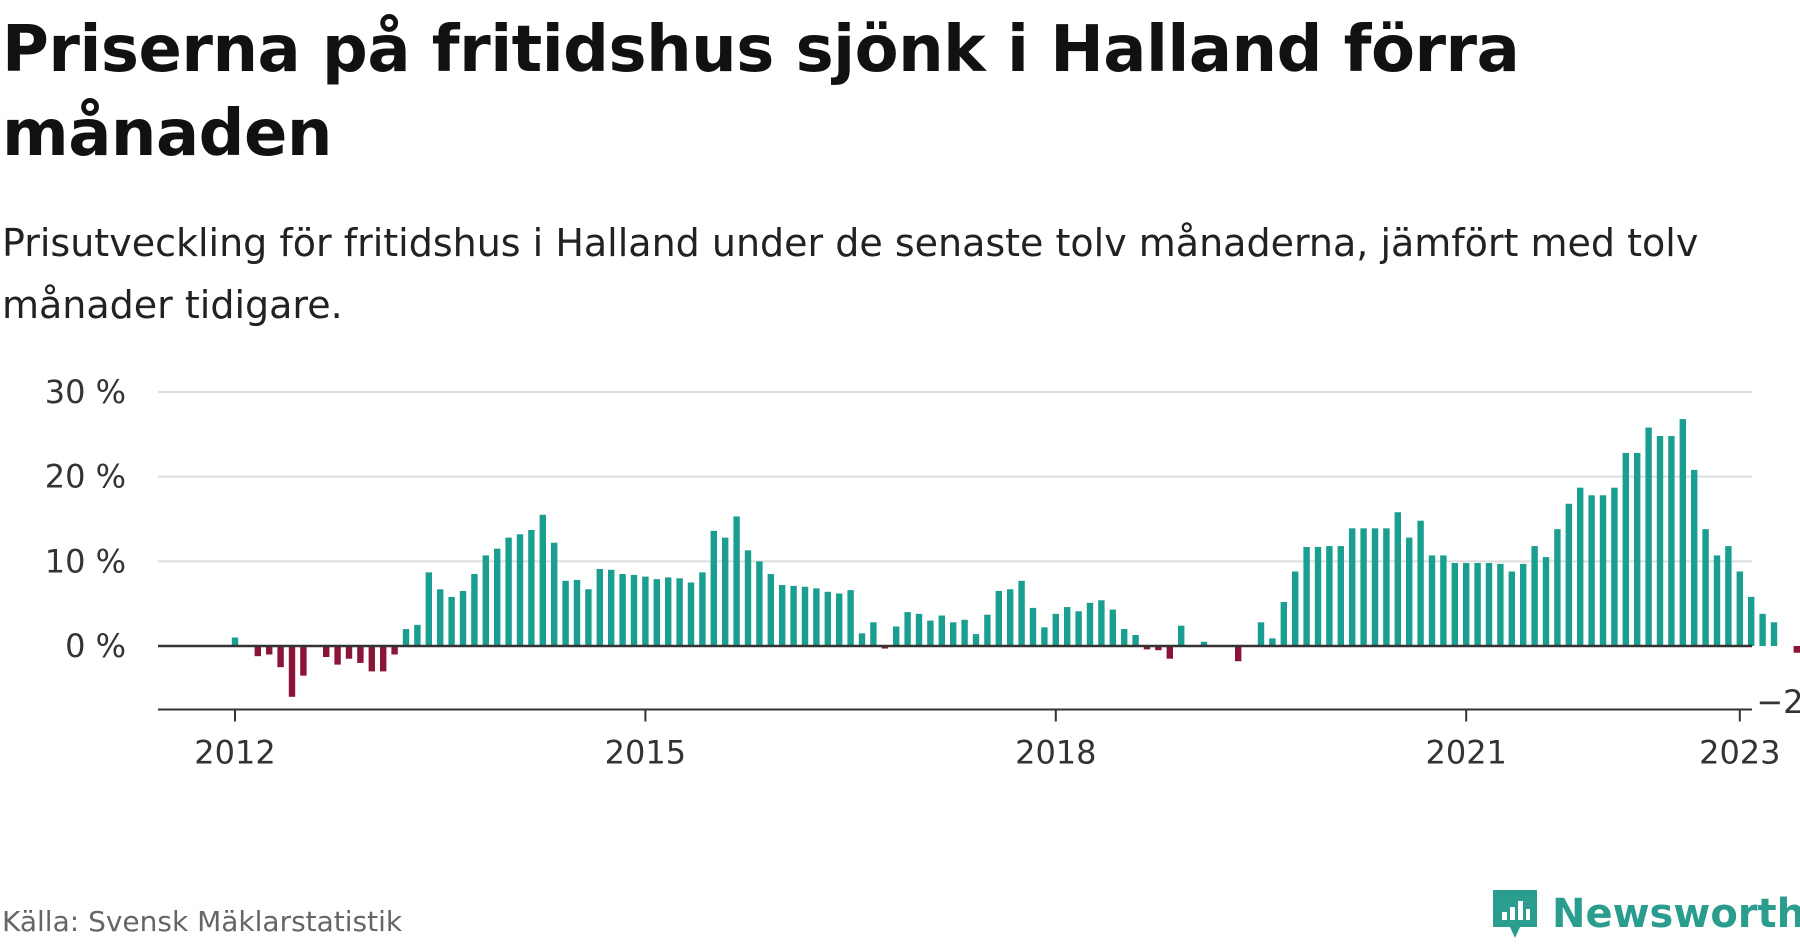  Describe the element at coordinates (1739, 753) in the screenshot. I see `x-tick-label: 2023` at that location.